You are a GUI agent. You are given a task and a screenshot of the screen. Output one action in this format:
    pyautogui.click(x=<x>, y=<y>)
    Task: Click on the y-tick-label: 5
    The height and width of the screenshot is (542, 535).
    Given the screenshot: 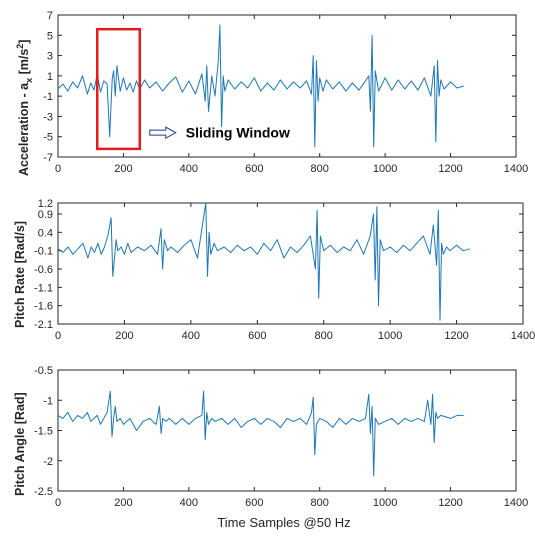 What is the action you would take?
    pyautogui.click(x=50, y=36)
    